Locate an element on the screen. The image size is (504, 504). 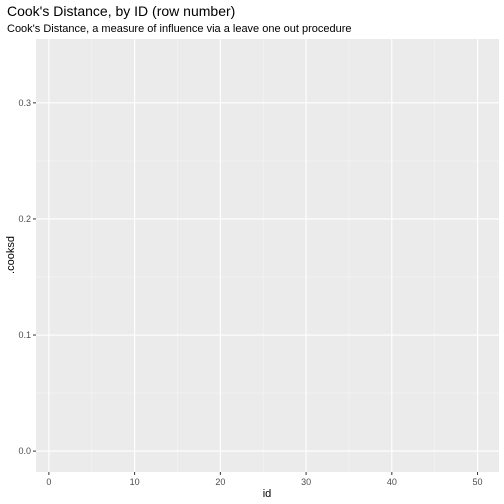
y-tick-label: 0.1 is located at coordinates (24, 335).